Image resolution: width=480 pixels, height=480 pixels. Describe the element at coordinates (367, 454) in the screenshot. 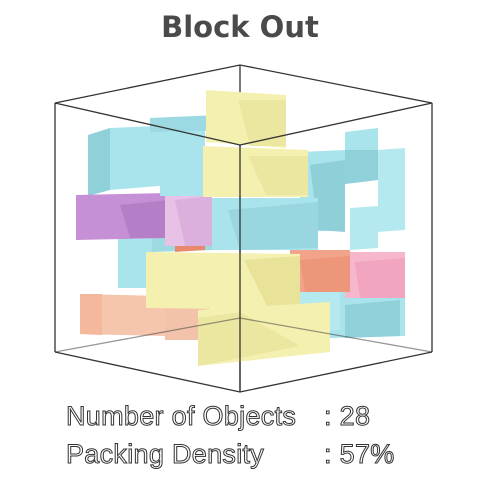

I see `density-value: 57%` at that location.